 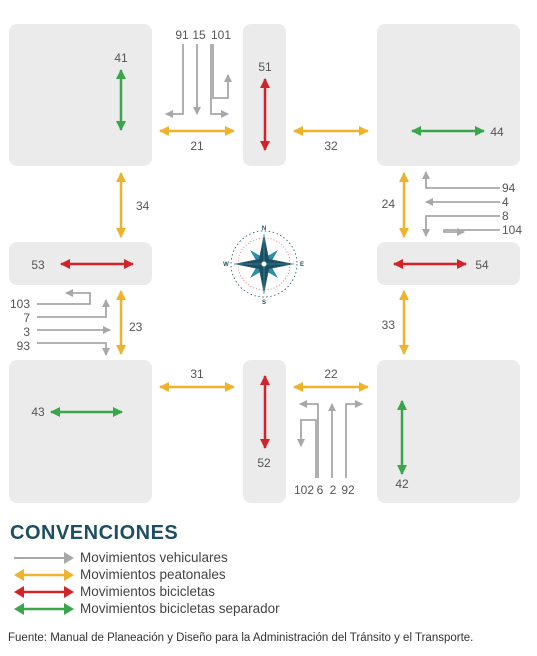 I want to click on block-nw, so click(x=80, y=95).